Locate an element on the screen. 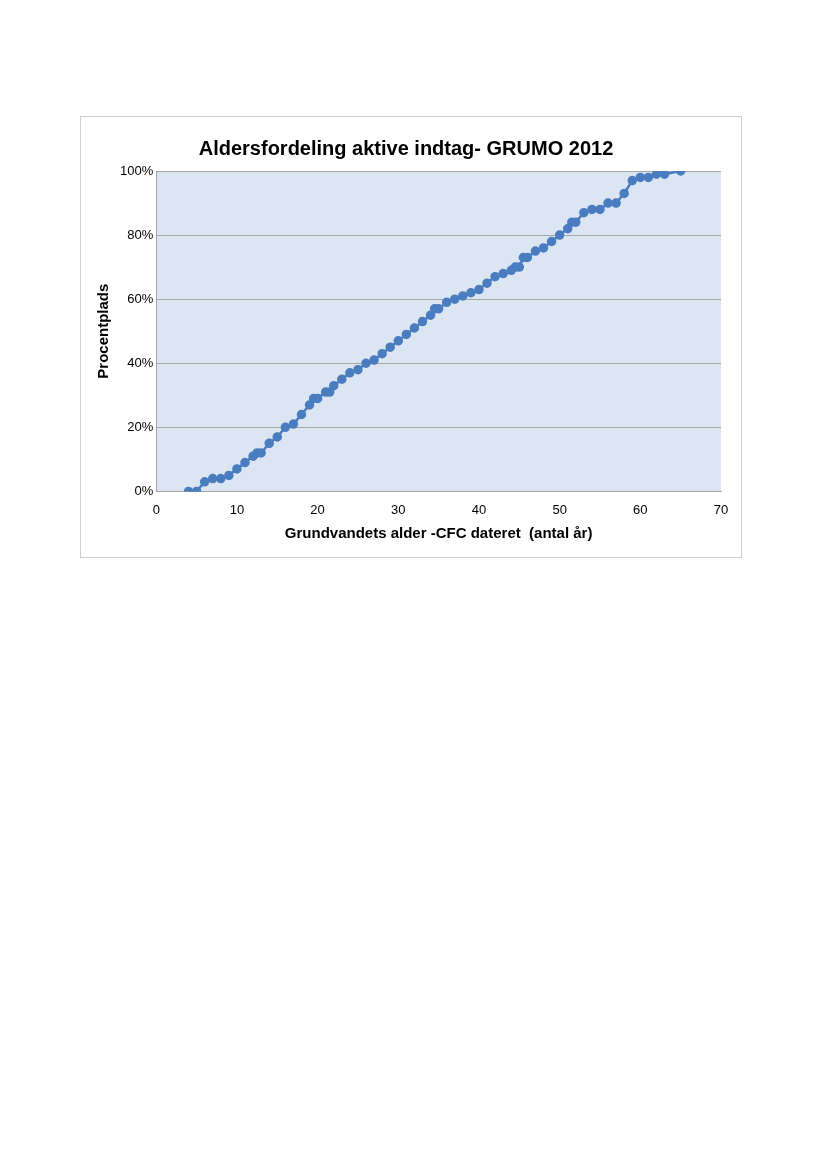 The width and height of the screenshot is (827, 1169). y-tick-label: 100% is located at coordinates (137, 170).